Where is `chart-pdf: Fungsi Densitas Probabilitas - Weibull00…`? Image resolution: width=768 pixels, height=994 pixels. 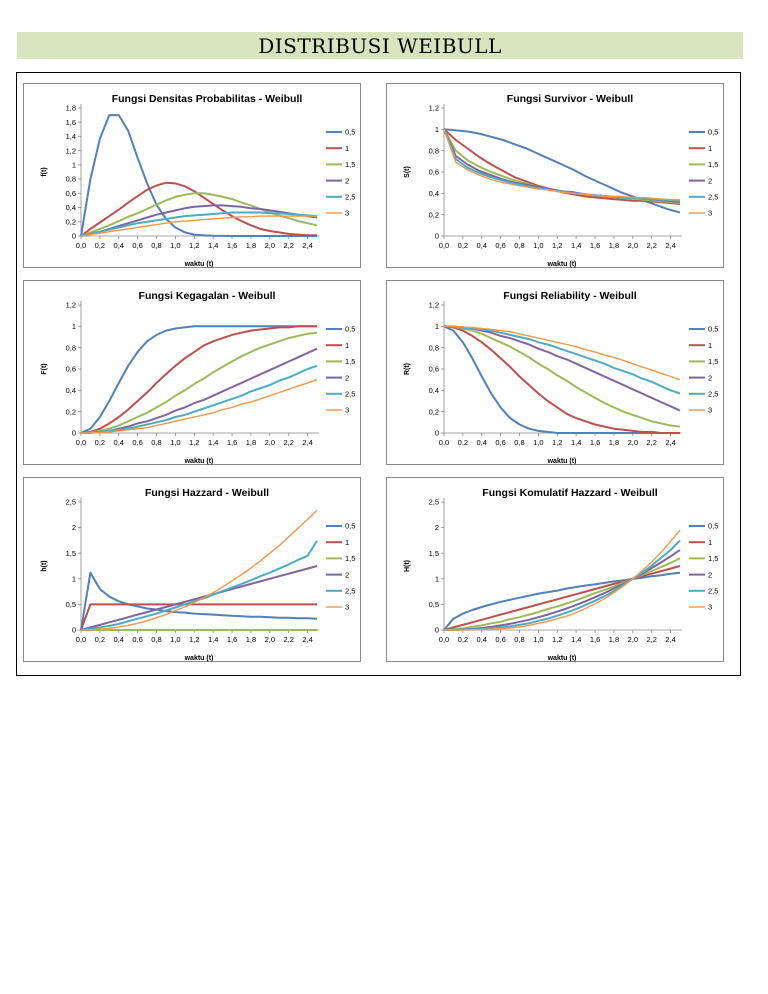
chart-pdf: Fungsi Densitas Probabilitas - Weibull00… is located at coordinates (198, 180).